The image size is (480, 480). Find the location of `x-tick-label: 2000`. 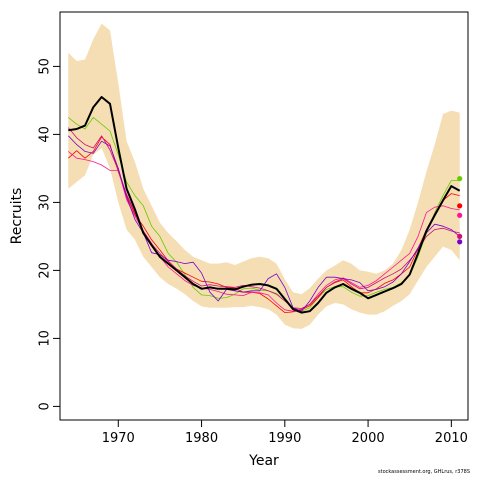

x-tick-label: 2000 is located at coordinates (368, 438).